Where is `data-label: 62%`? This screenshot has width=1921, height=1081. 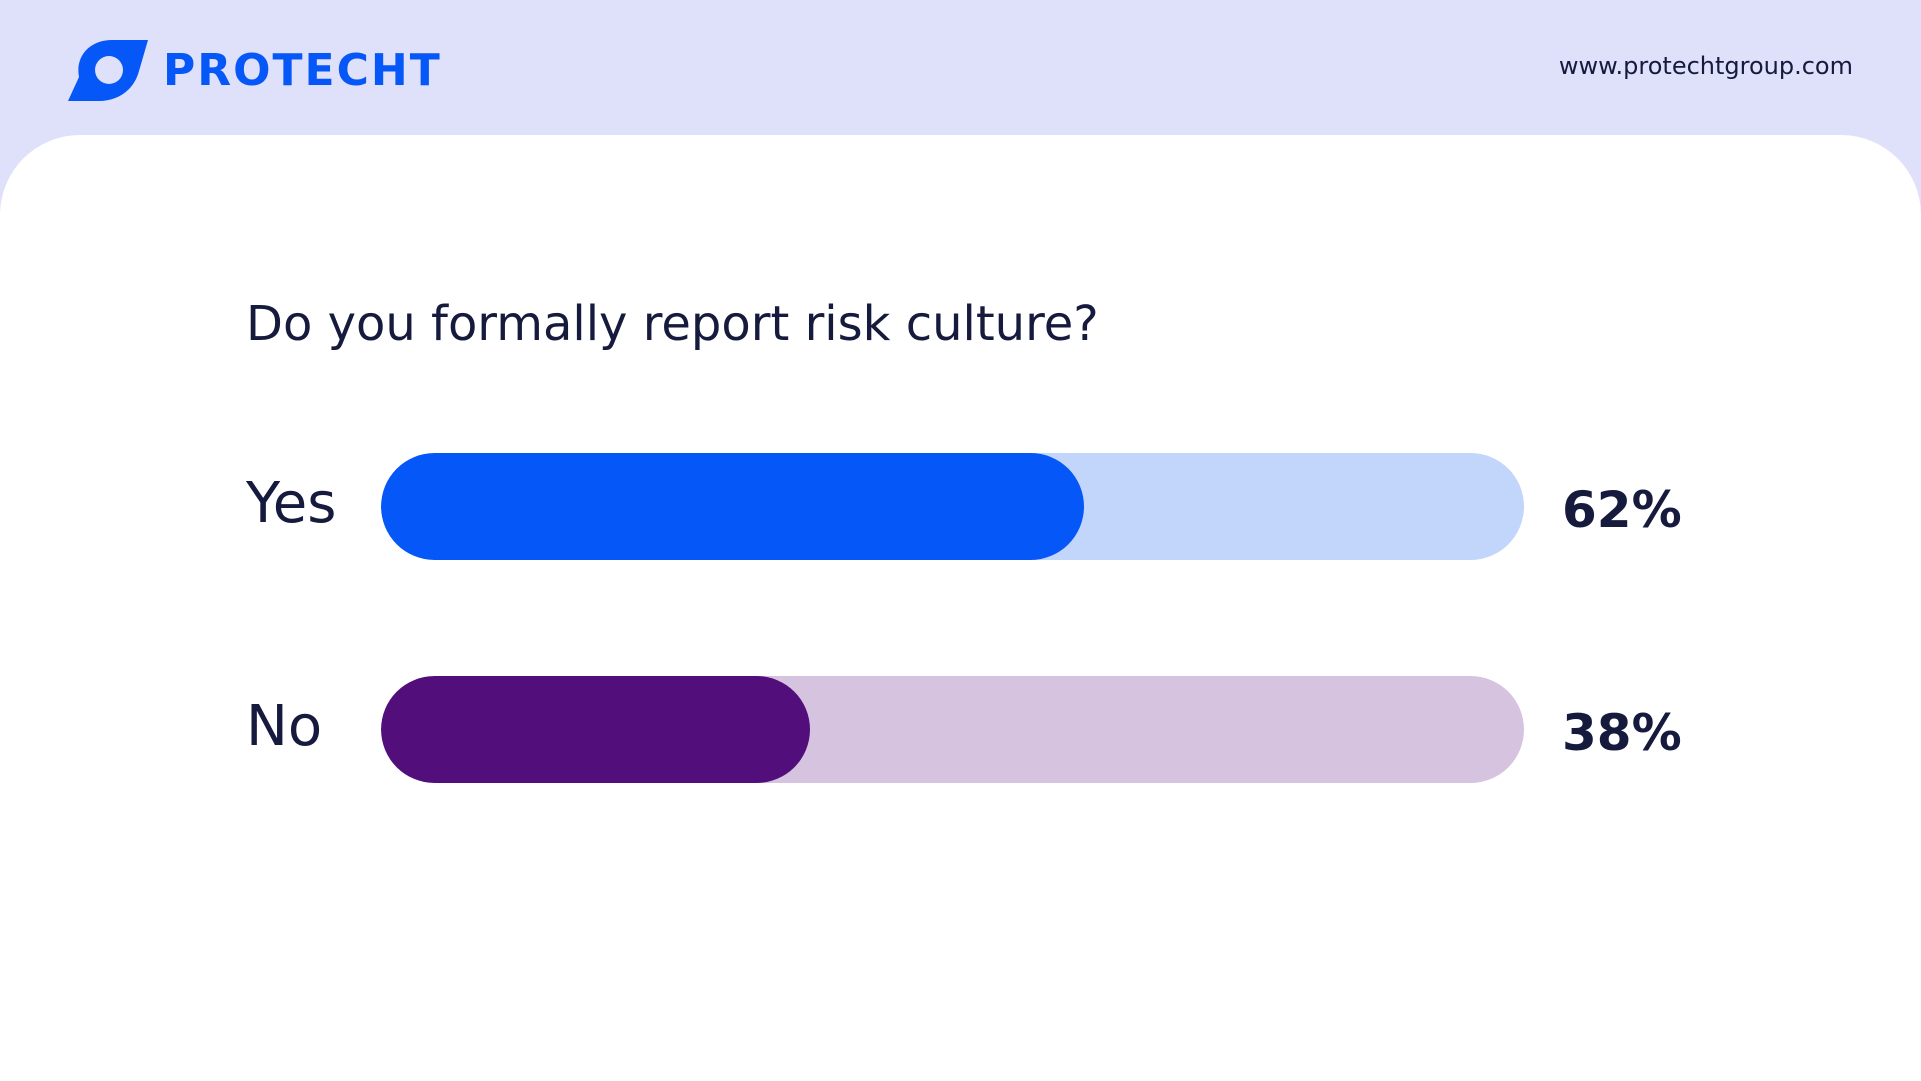
data-label: 62% is located at coordinates (1622, 510).